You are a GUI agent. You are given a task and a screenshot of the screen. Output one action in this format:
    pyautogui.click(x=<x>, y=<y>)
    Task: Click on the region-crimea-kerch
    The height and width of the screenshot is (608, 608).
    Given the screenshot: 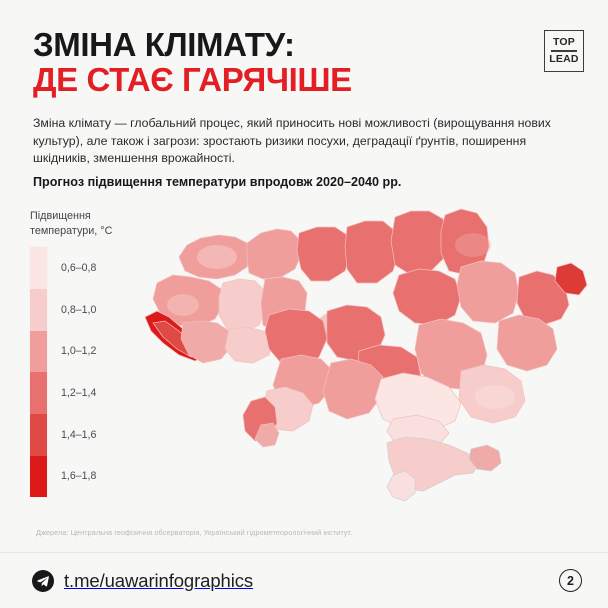 What is the action you would take?
    pyautogui.click(x=485, y=458)
    